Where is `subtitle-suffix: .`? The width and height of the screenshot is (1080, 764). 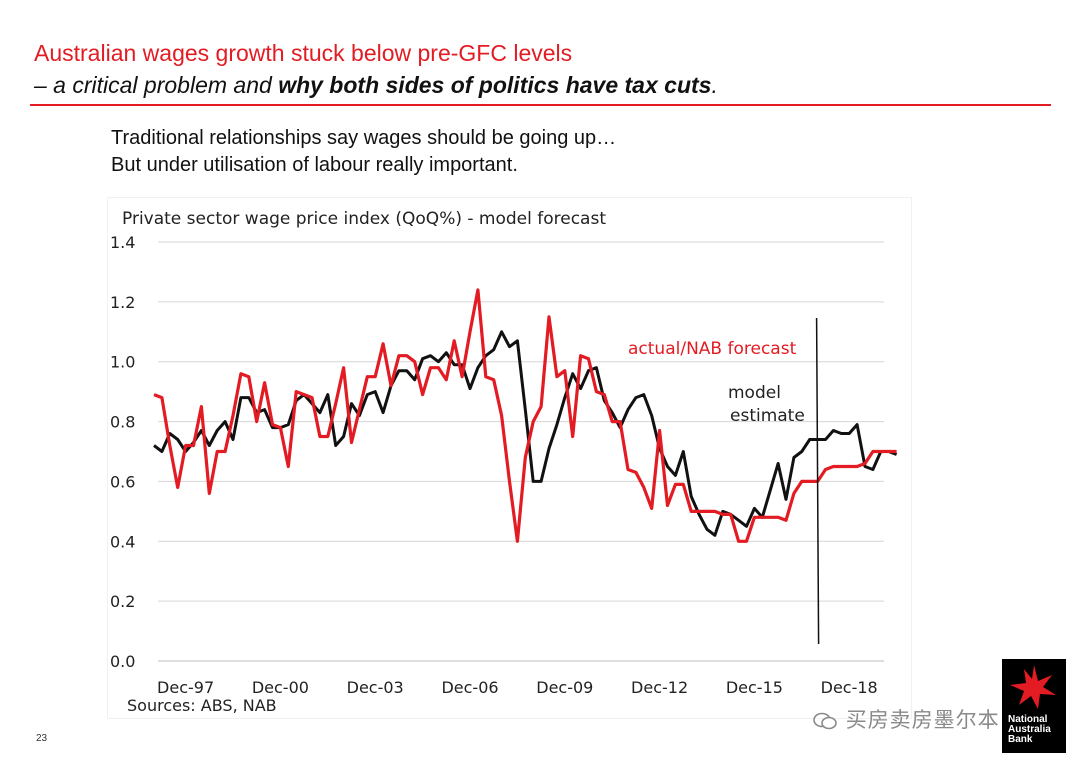 subtitle-suffix: . is located at coordinates (714, 85).